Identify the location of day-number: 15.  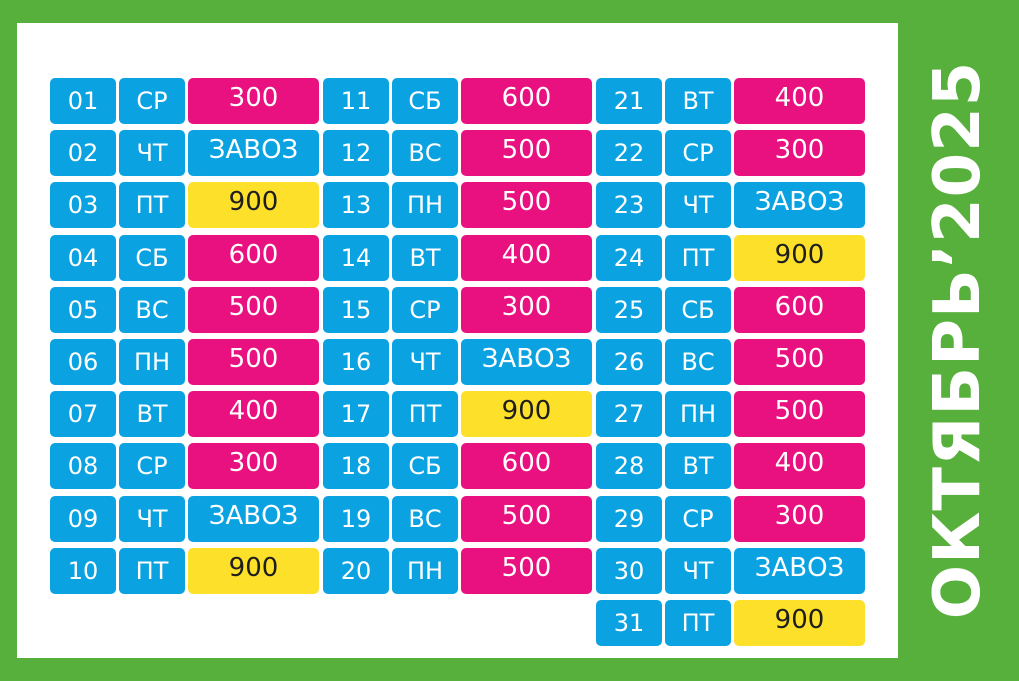
(356, 309).